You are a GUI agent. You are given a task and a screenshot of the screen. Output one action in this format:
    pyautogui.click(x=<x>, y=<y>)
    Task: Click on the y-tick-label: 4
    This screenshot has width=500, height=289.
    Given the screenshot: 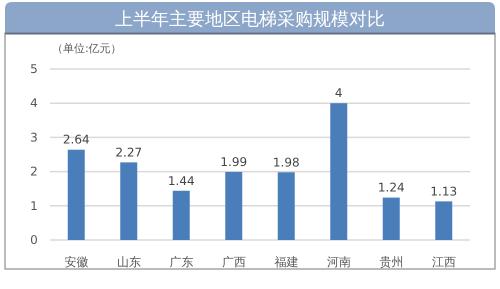 What is the action you would take?
    pyautogui.click(x=34, y=103)
    